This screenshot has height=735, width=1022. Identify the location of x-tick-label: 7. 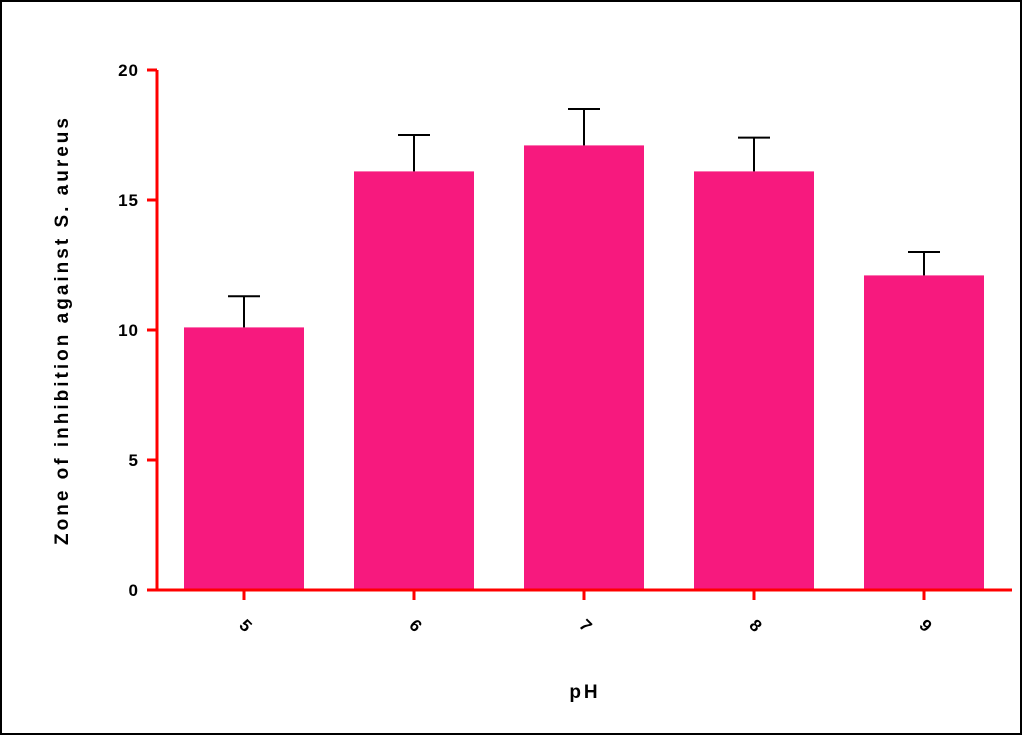
(585, 626).